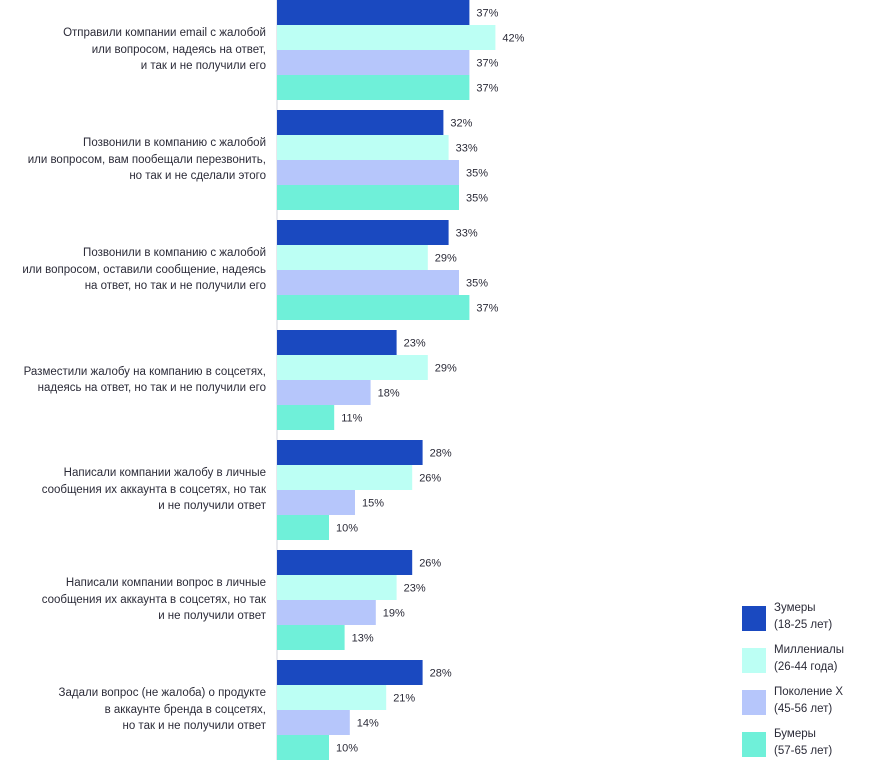 The height and width of the screenshot is (768, 870). I want to click on legend-series-age: (26-44 года), so click(806, 667).